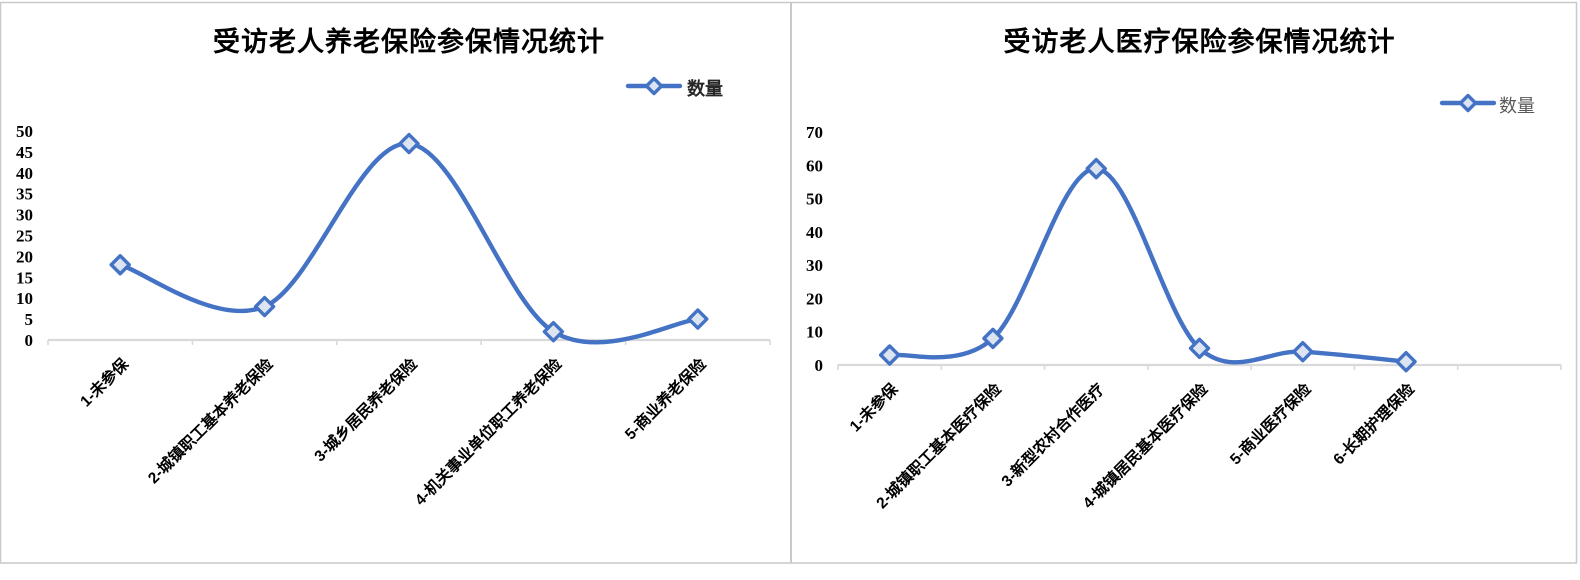 The width and height of the screenshot is (1580, 580). What do you see at coordinates (814, 165) in the screenshot?
I see `right-y-tick-label: 60` at bounding box center [814, 165].